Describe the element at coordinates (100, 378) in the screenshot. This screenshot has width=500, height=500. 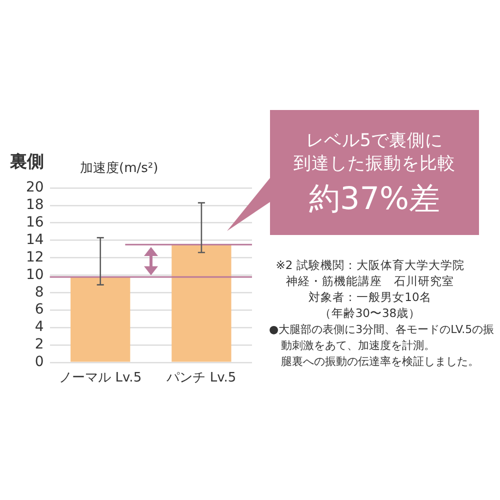
I see `x-tick-label: ノーマル Lv.5` at that location.